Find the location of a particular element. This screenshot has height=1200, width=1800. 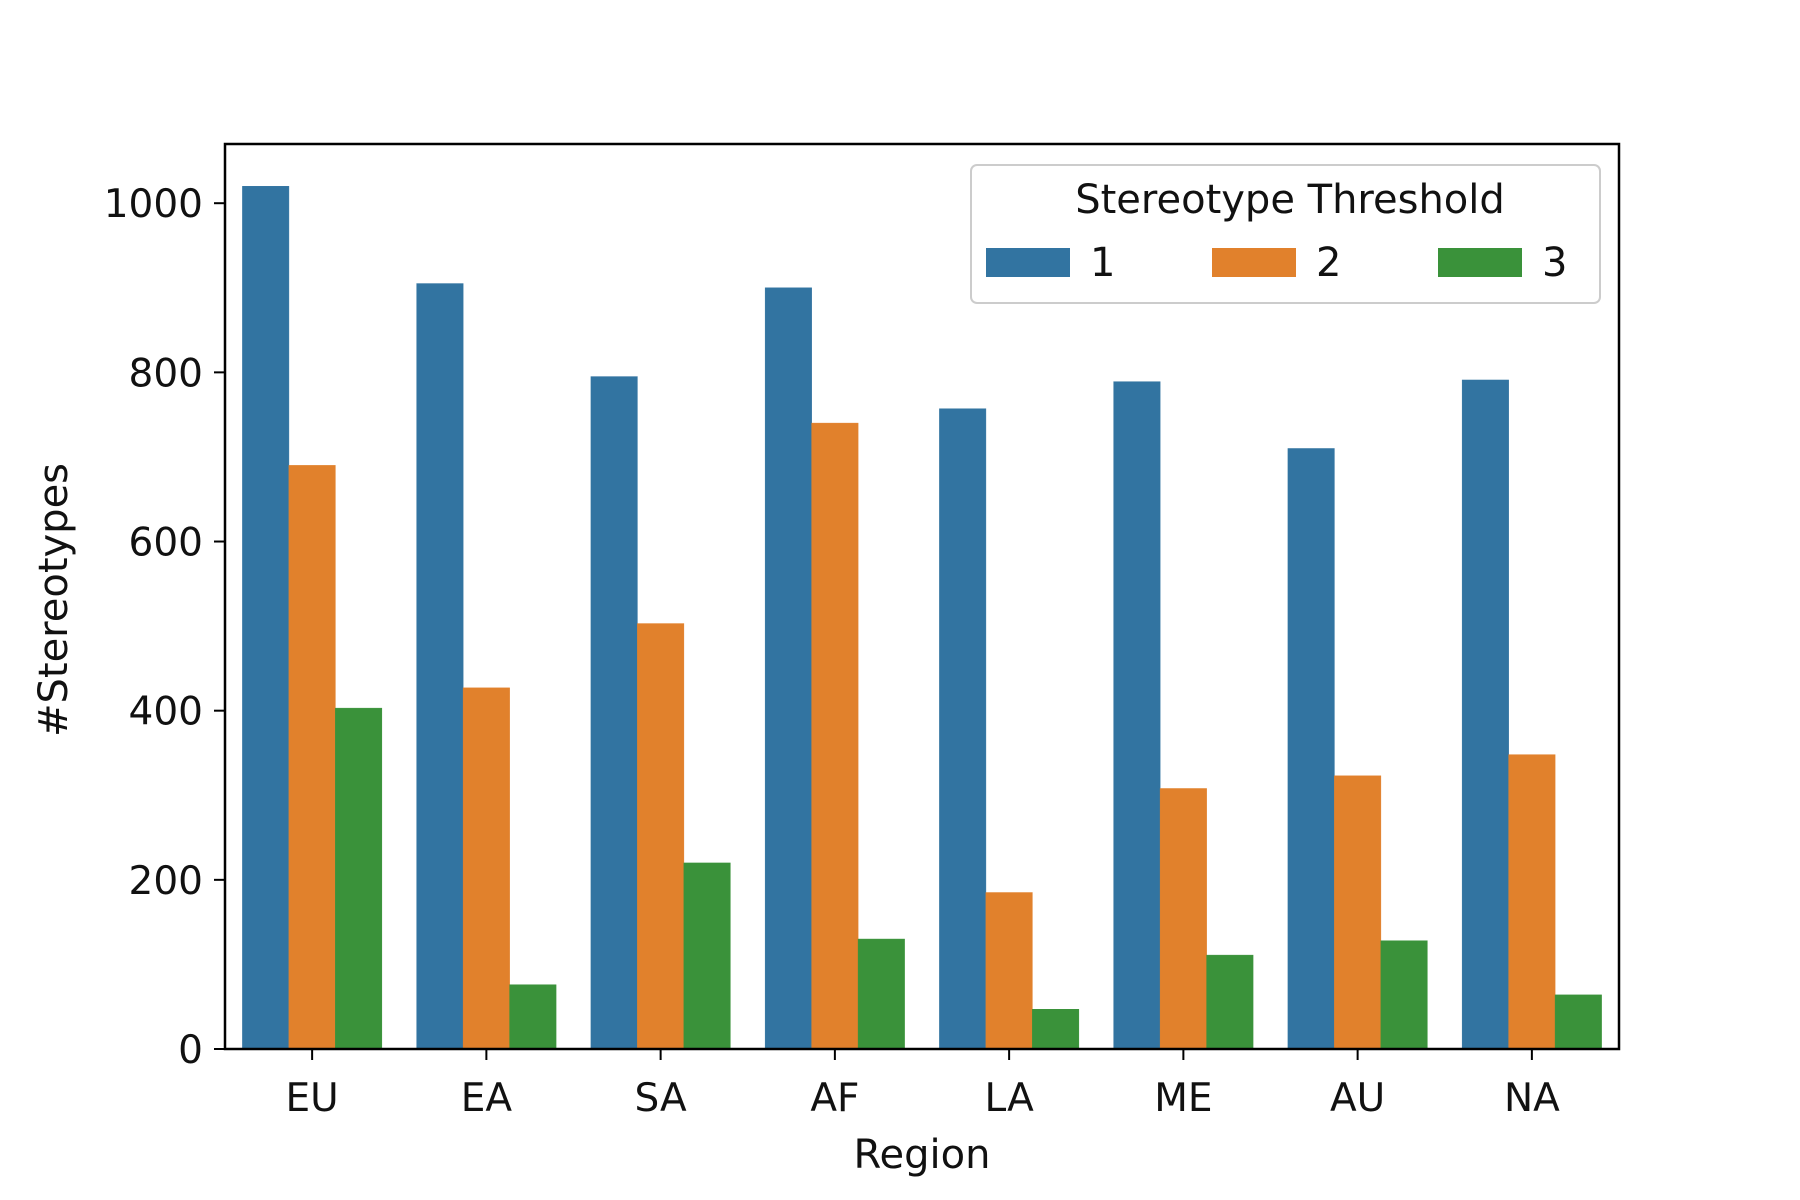

legend-label-2: 2 is located at coordinates (1328, 263).